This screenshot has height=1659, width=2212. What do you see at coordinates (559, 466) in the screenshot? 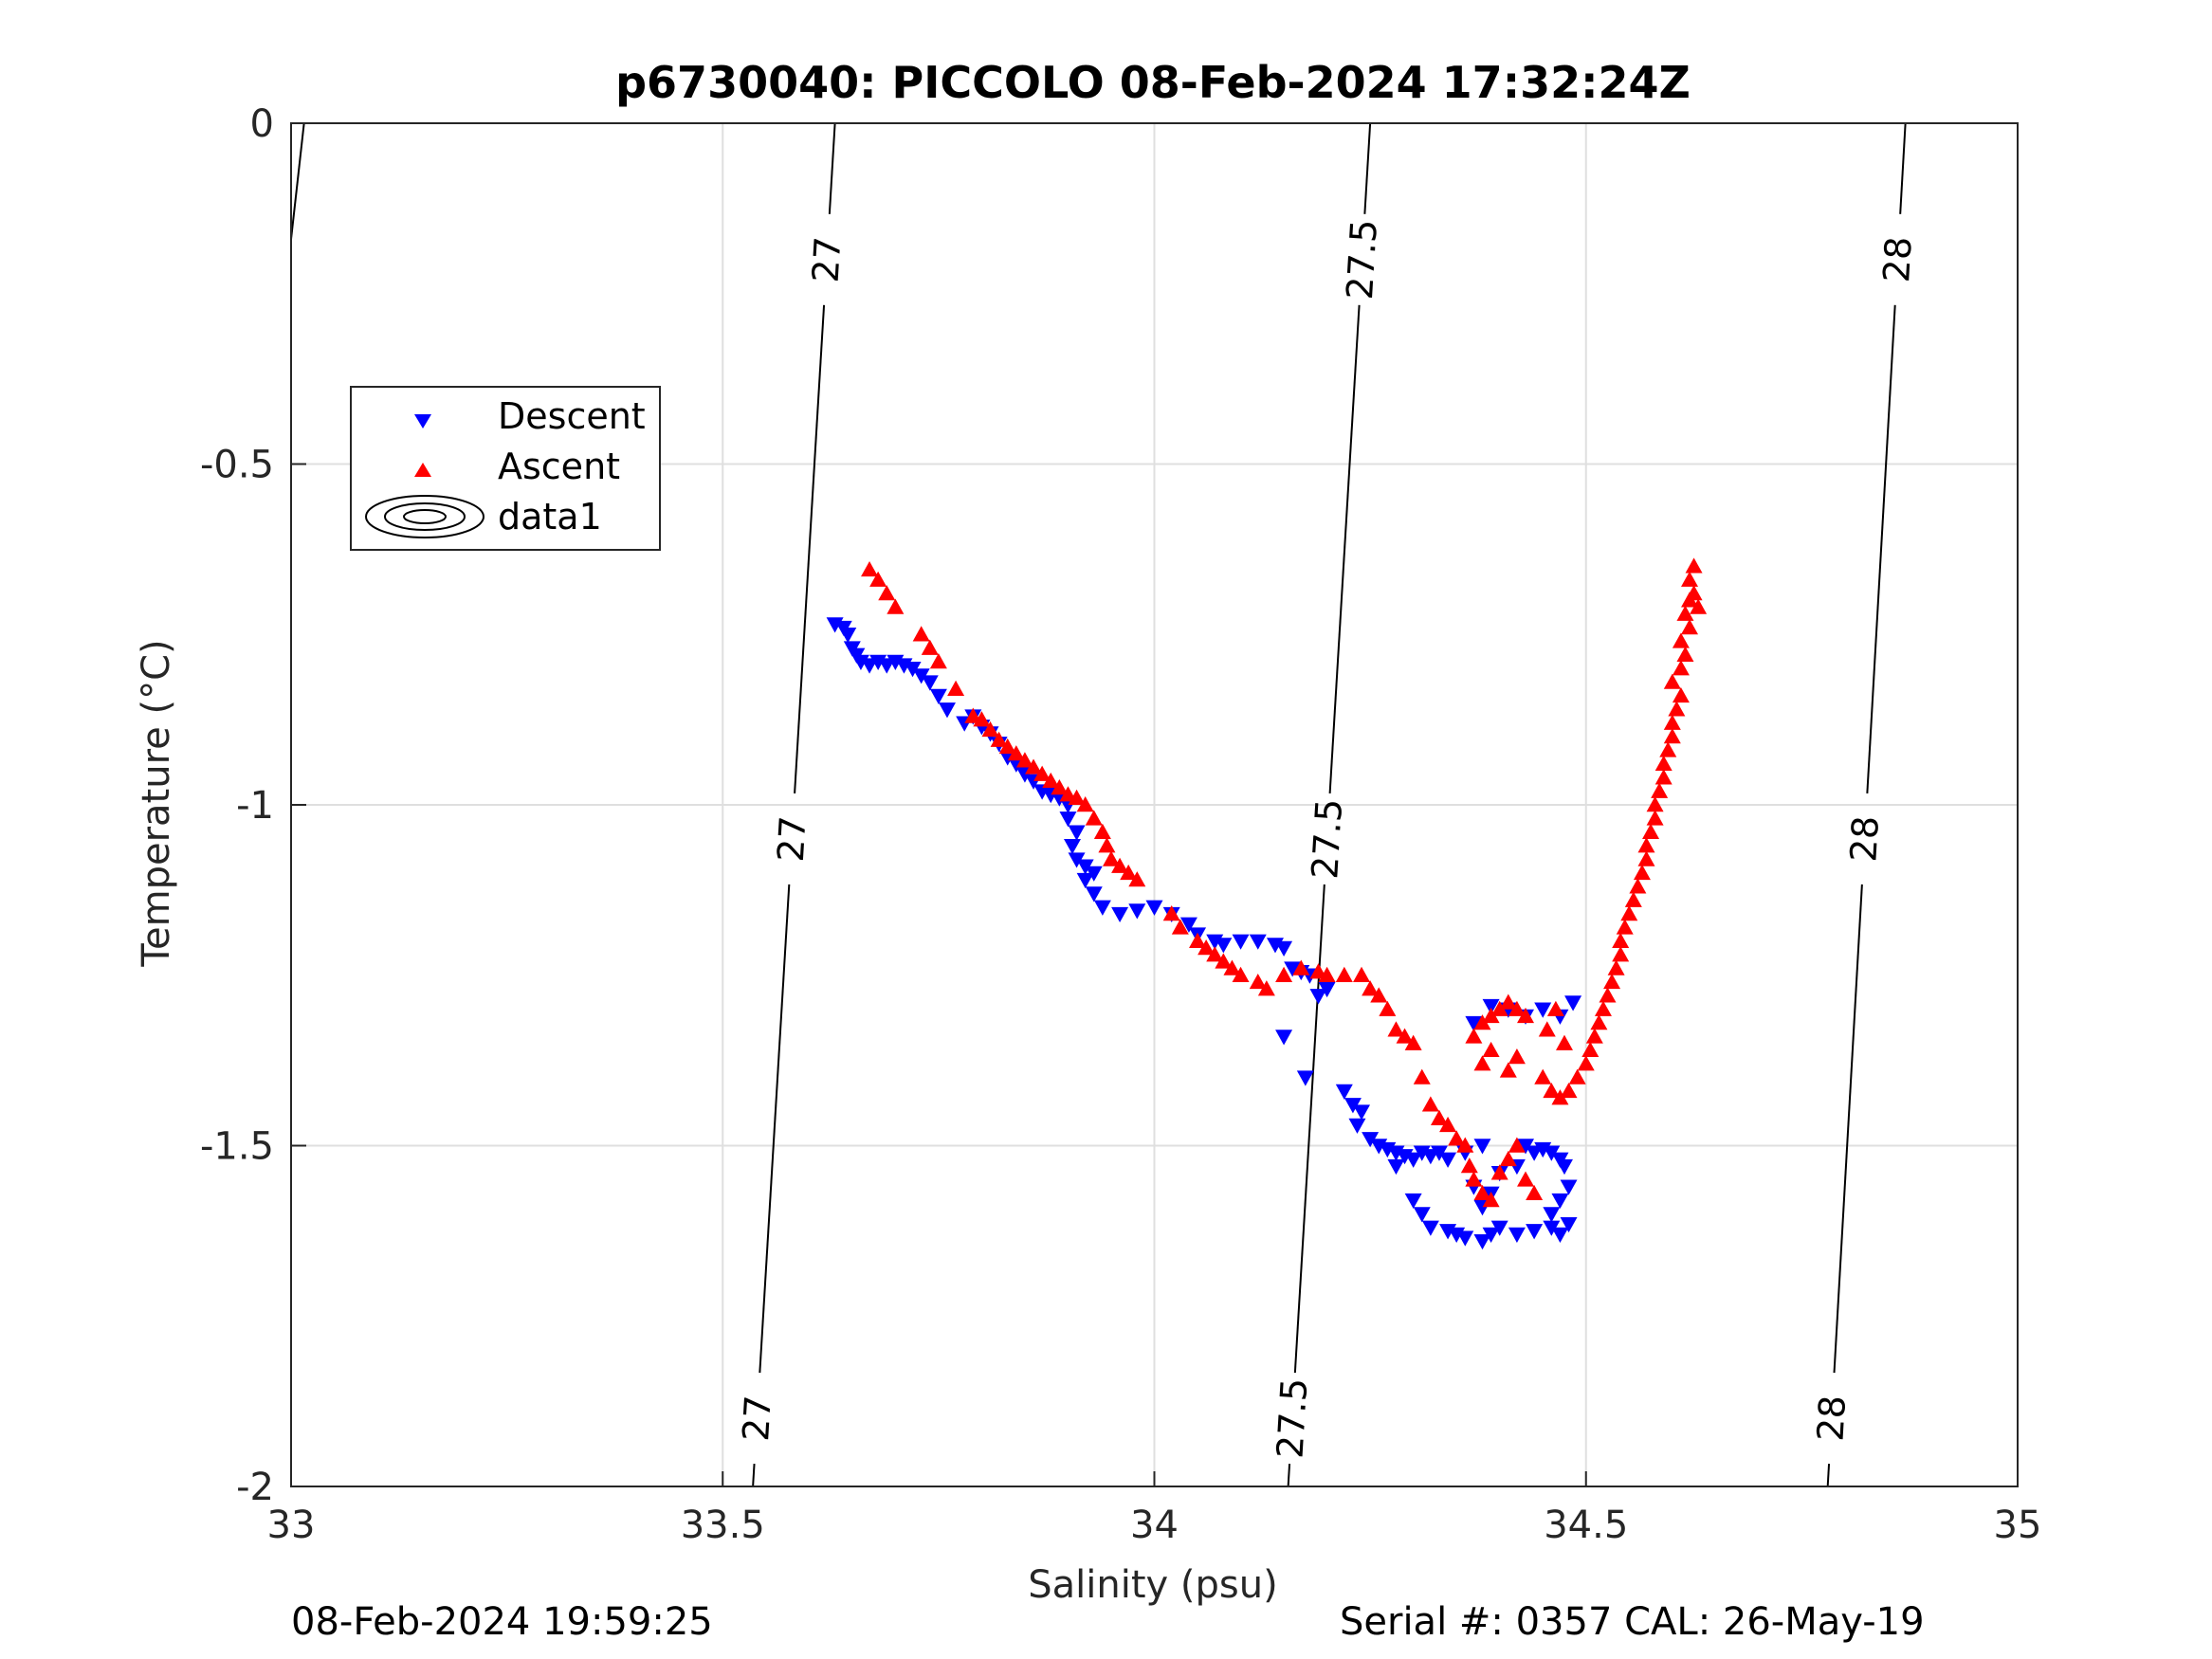
I see `legend-ascent-label: Ascent` at bounding box center [559, 466].